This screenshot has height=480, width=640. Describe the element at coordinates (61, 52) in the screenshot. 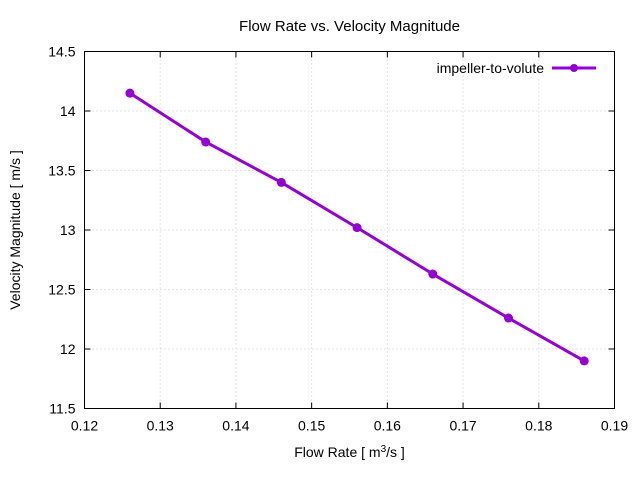

I see `y-tick-label: 14.5` at that location.